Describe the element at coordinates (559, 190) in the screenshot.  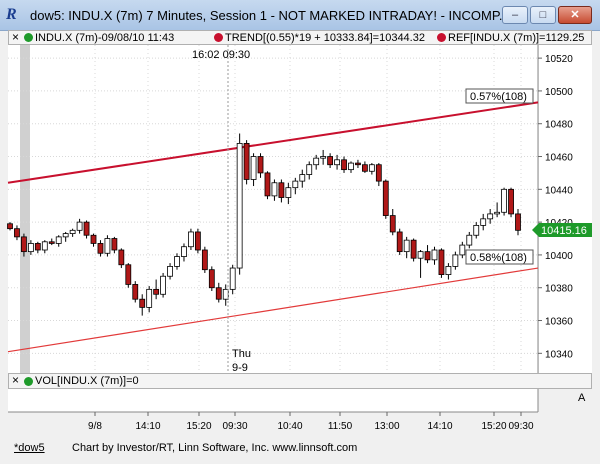
I see `y-tick-label: 10440` at that location.